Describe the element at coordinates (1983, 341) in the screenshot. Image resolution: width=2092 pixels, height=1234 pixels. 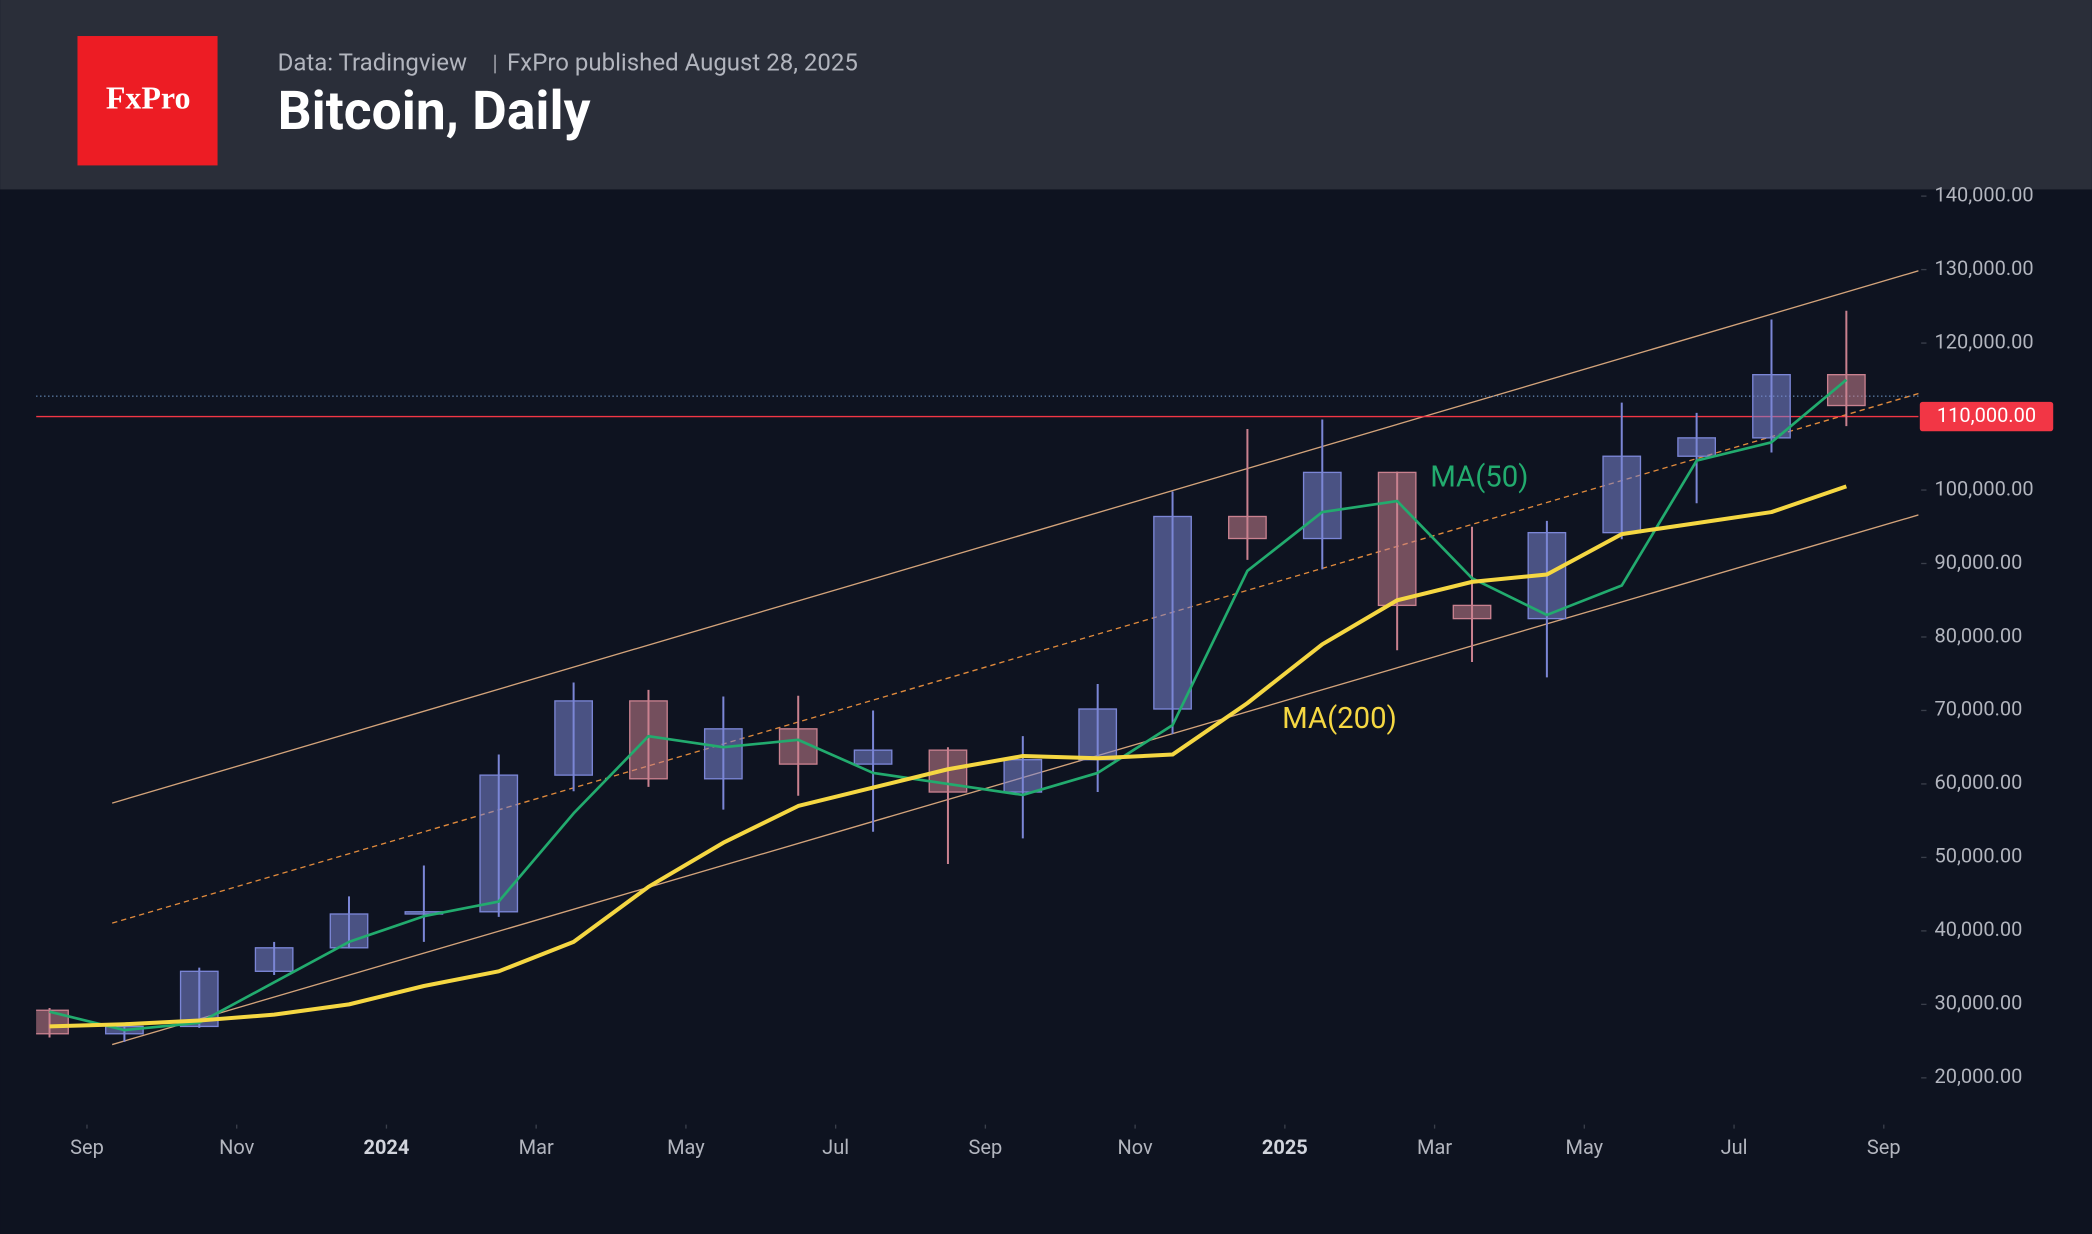
I see `y-tick-label: 120,000.00` at that location.